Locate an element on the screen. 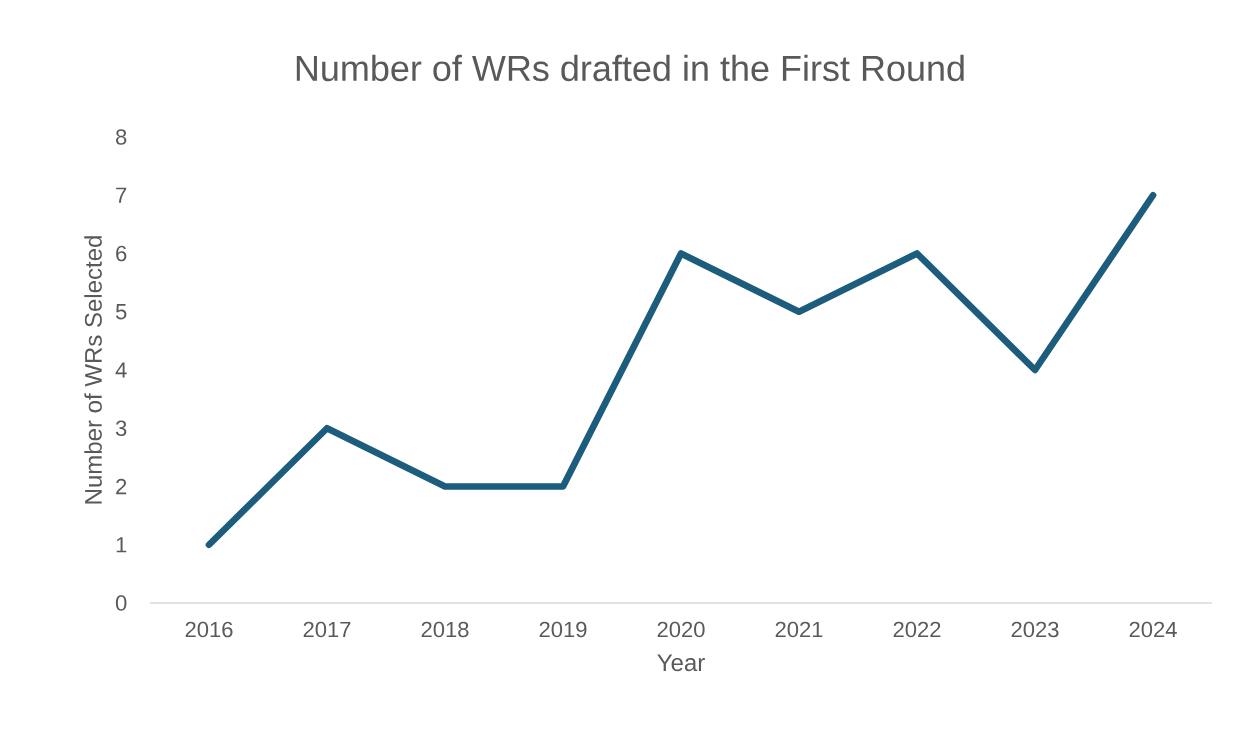  x-tick-label: 2016 is located at coordinates (209, 629).